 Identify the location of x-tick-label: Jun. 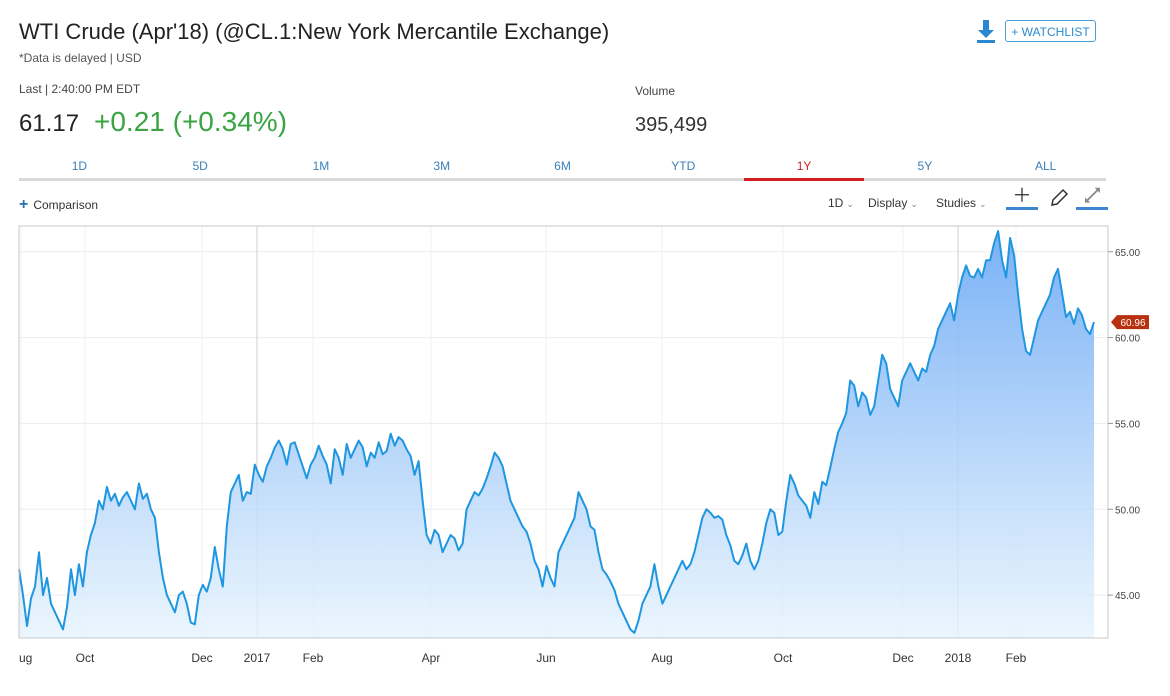
(545, 658).